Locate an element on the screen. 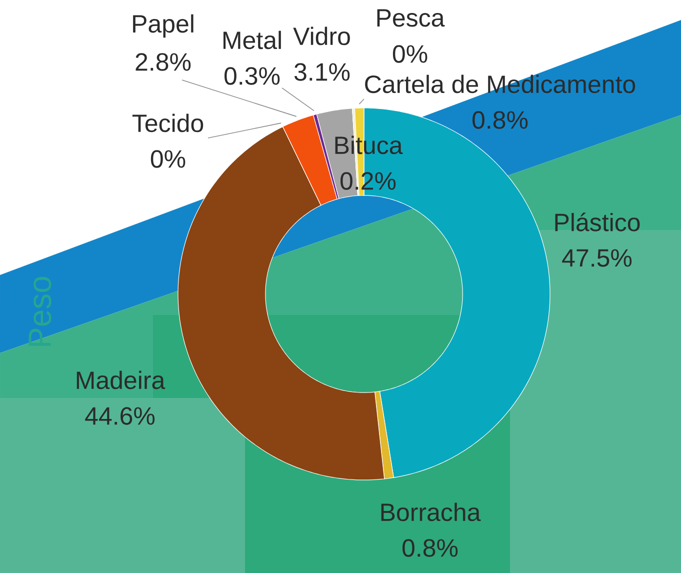 The image size is (681, 573). data-label: 2.8% is located at coordinates (163, 62).